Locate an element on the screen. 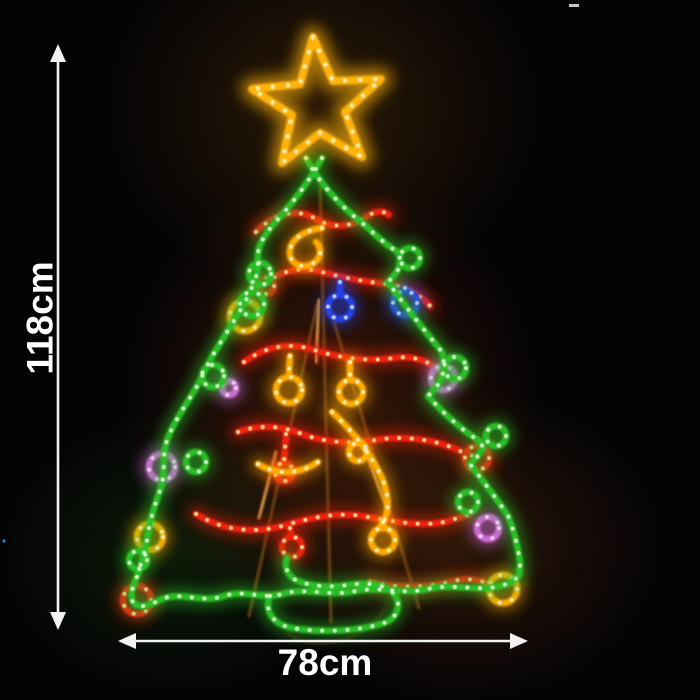  height-dimension: 118cm is located at coordinates (43, 337).